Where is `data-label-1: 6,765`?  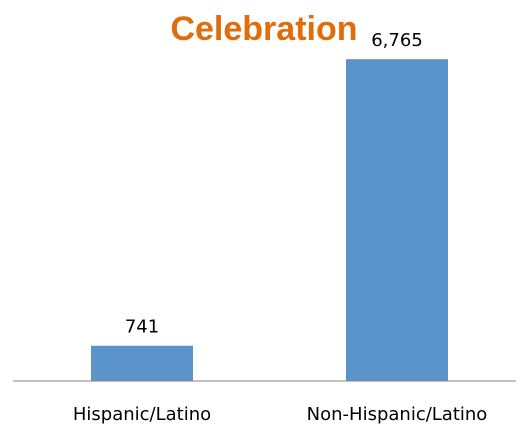 data-label-1: 6,765 is located at coordinates (397, 40).